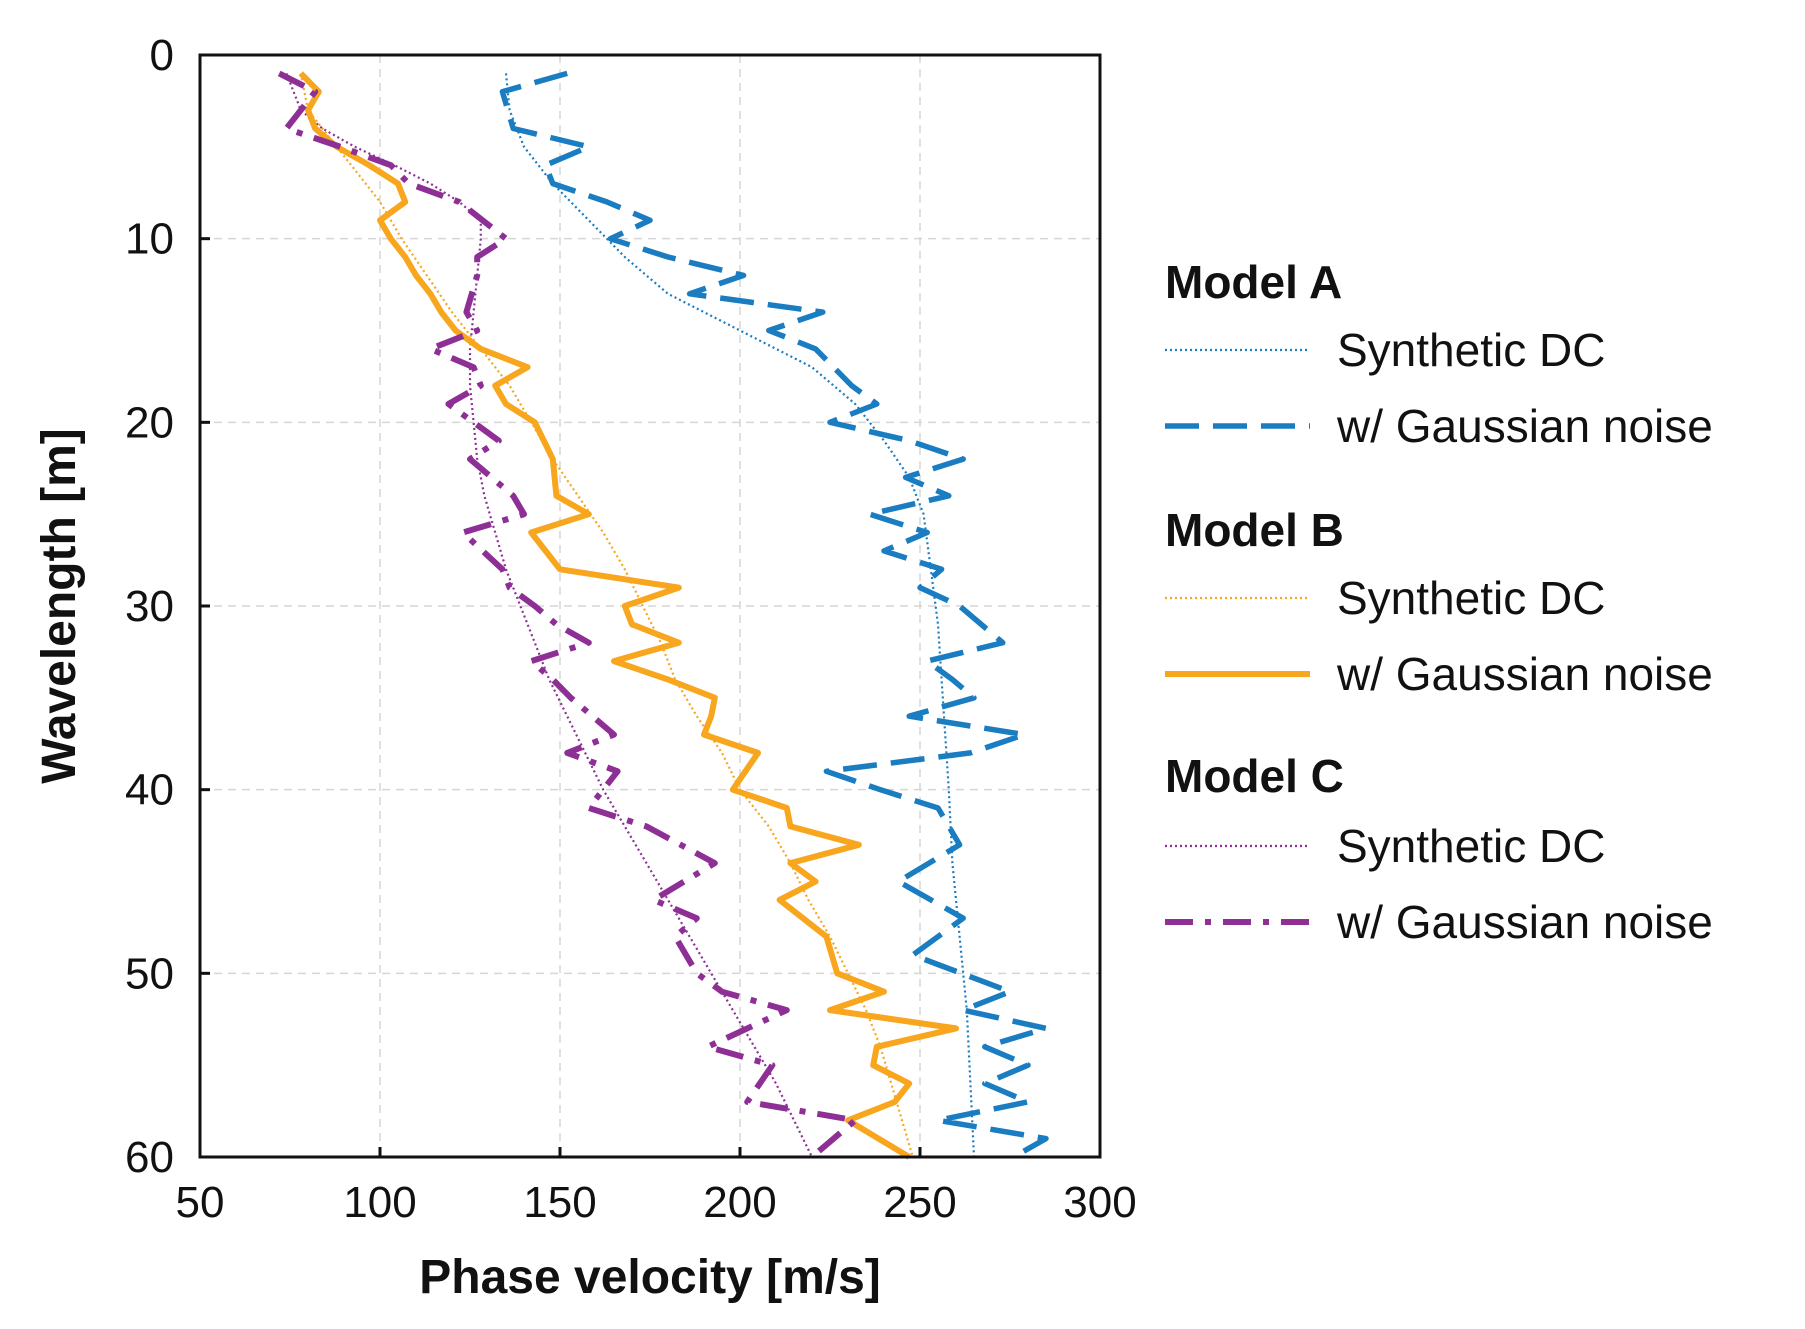  I want to click on legend-label-model-b-synthetic: Synthetic DC, so click(1471, 598).